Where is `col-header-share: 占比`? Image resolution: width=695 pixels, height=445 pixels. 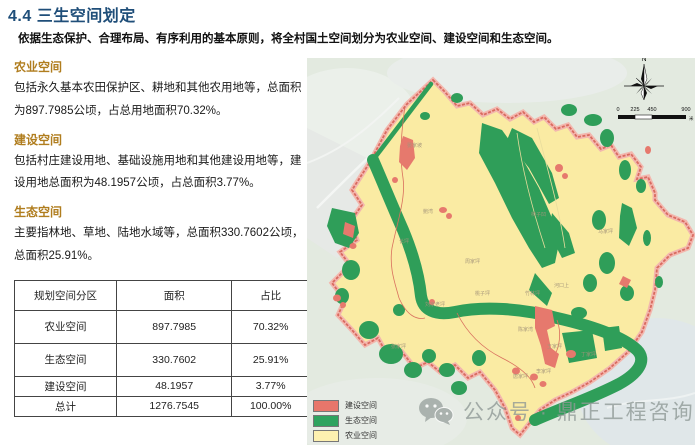
col-header-share: 占比 is located at coordinates (270, 295).